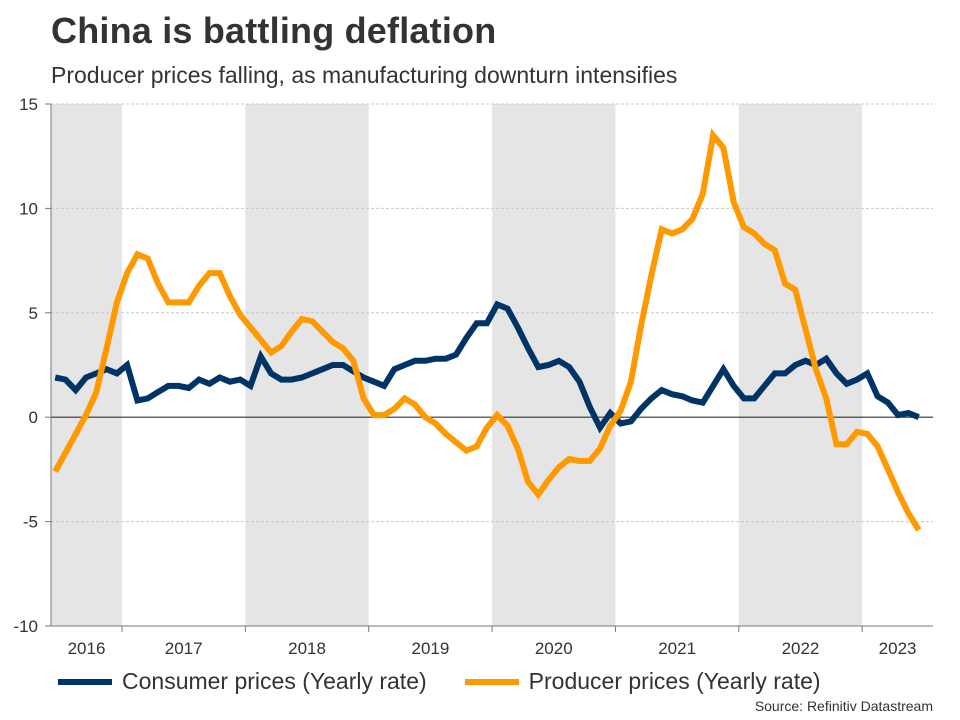 Image resolution: width=960 pixels, height=720 pixels. What do you see at coordinates (30, 522) in the screenshot?
I see `y-tick-label: -5` at bounding box center [30, 522].